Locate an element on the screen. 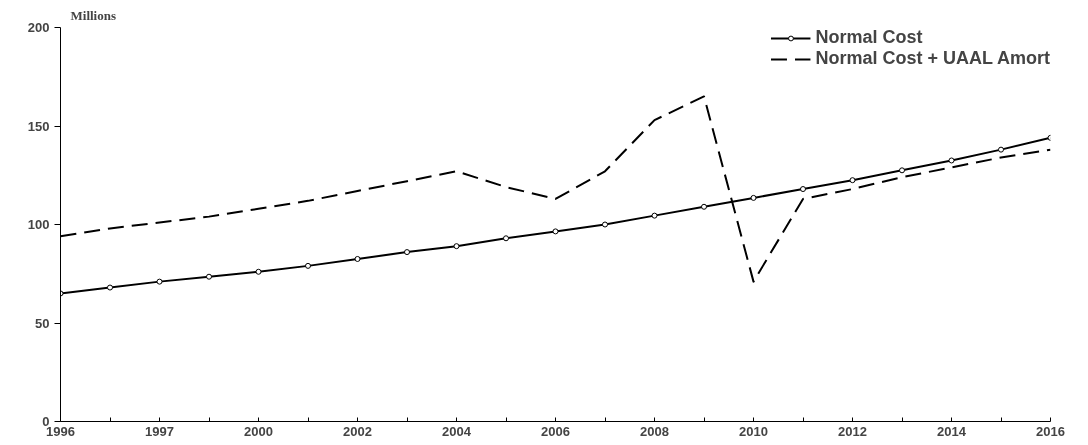  y-axis-title: Millions is located at coordinates (93, 15).